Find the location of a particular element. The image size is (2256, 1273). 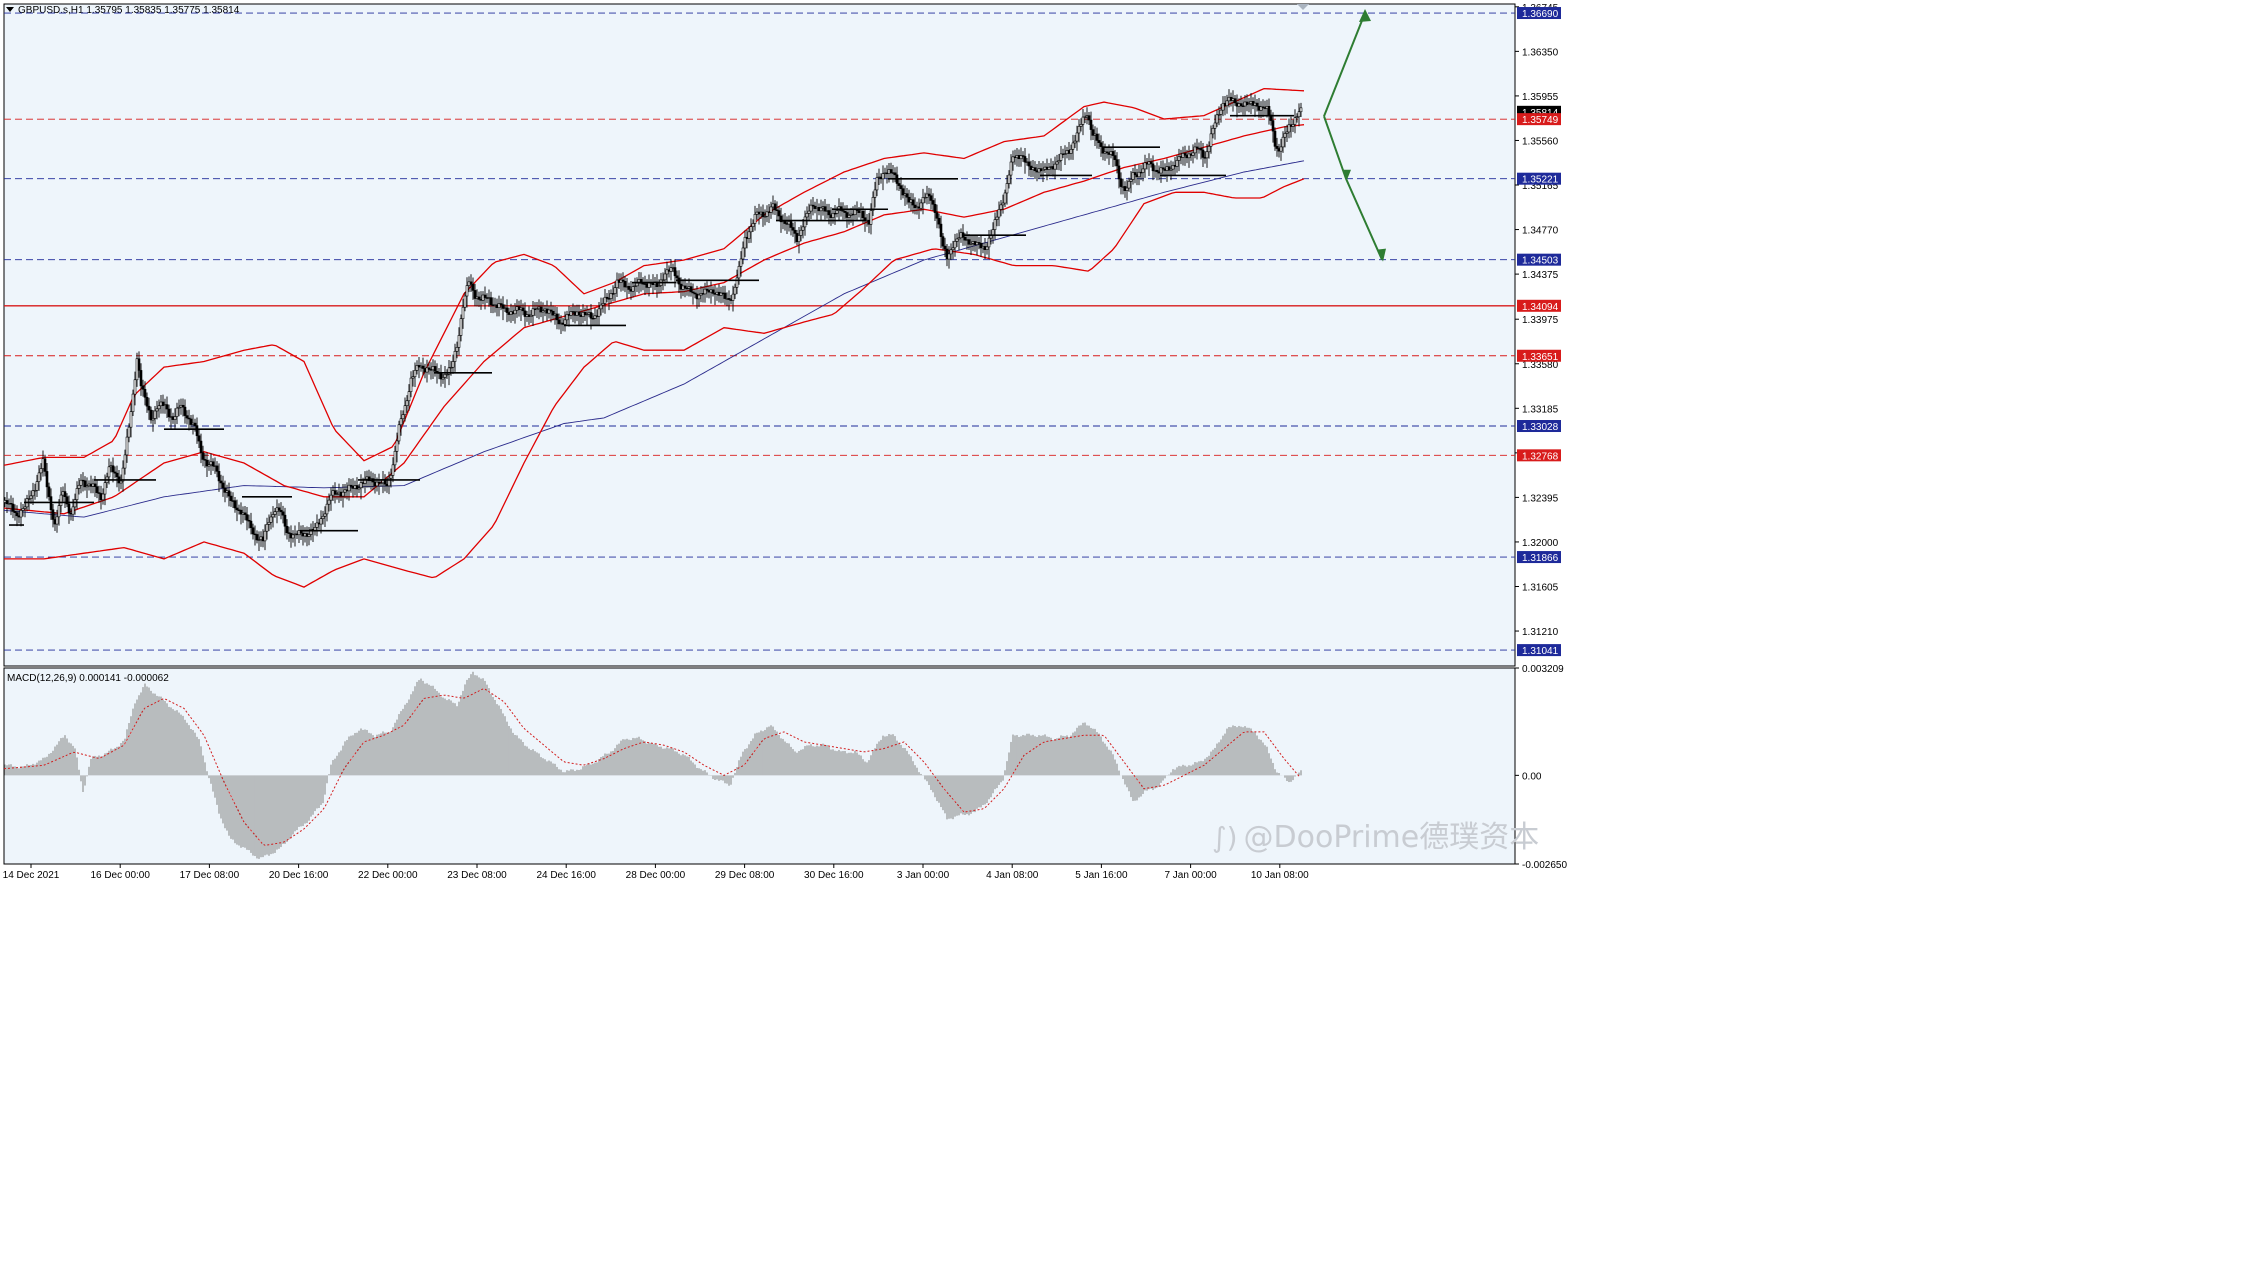

price-tick-label: 1.32395 is located at coordinates (1540, 498).